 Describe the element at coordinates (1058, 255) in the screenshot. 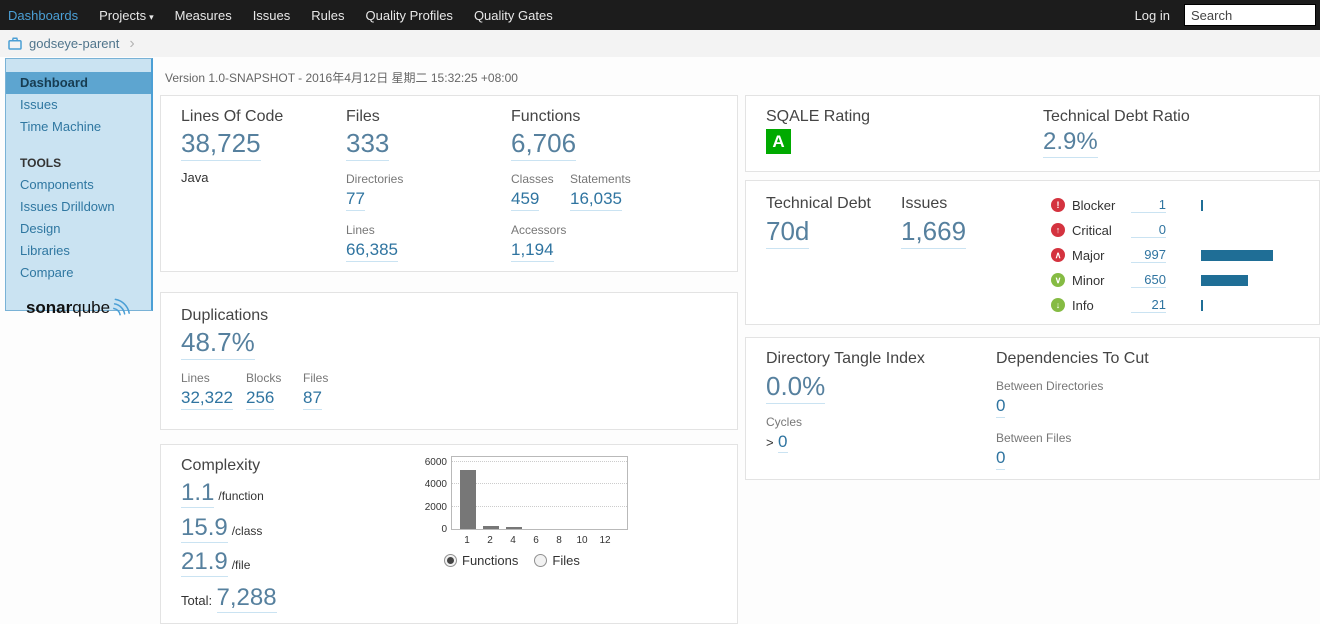

I see `major-icon: ∧` at that location.